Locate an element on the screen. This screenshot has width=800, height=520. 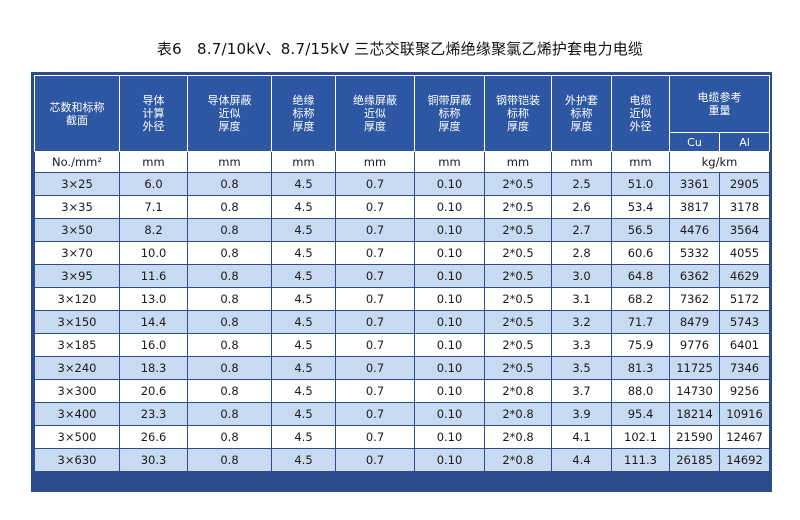
table-row: 3×50 8.2 0.8 4.5 0.7 0.10 2*0.5 2.7 56.5 4476 3564 is located at coordinates (402, 230).